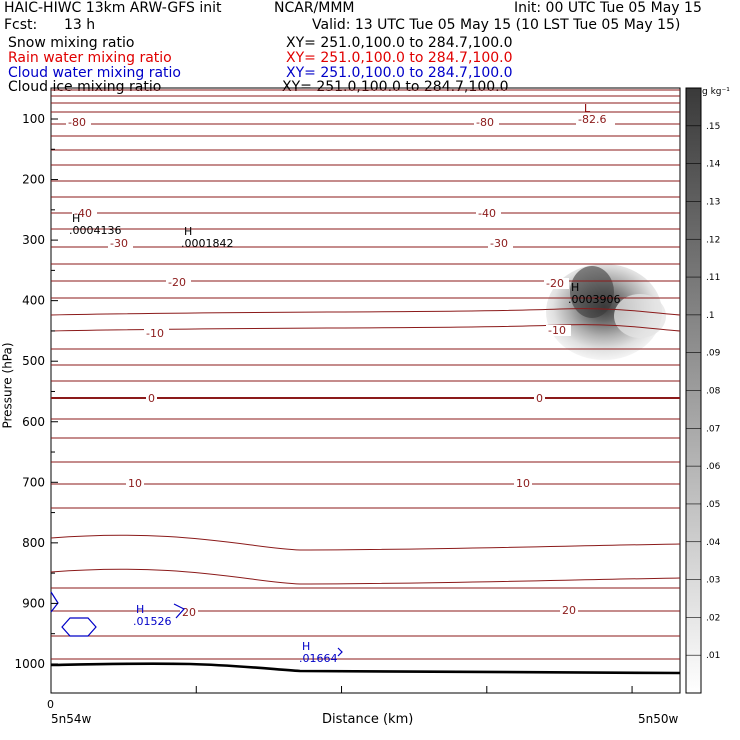 The width and height of the screenshot is (740, 740). I want to click on field-cloudwater-name: Cloud water mixing ratio, so click(94, 73).